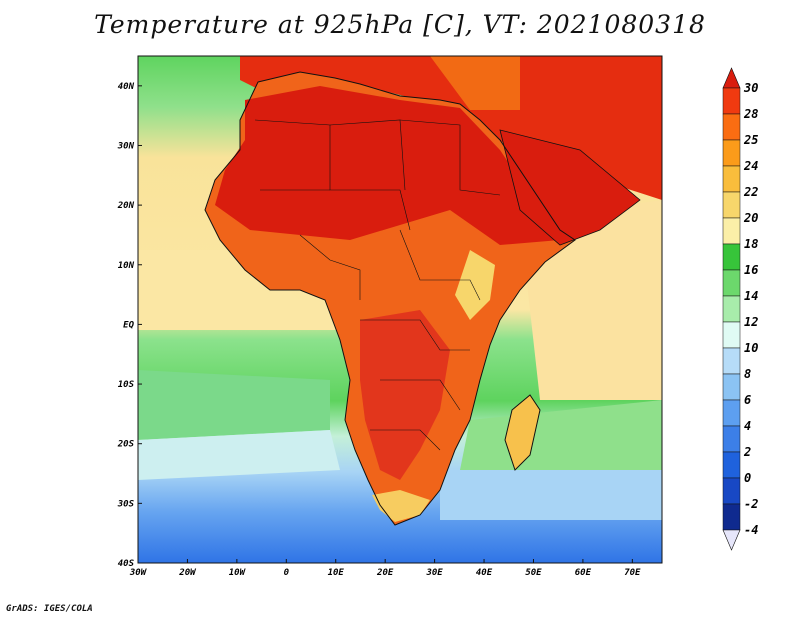  I want to click on colorbar-label: 22, so click(750, 192).